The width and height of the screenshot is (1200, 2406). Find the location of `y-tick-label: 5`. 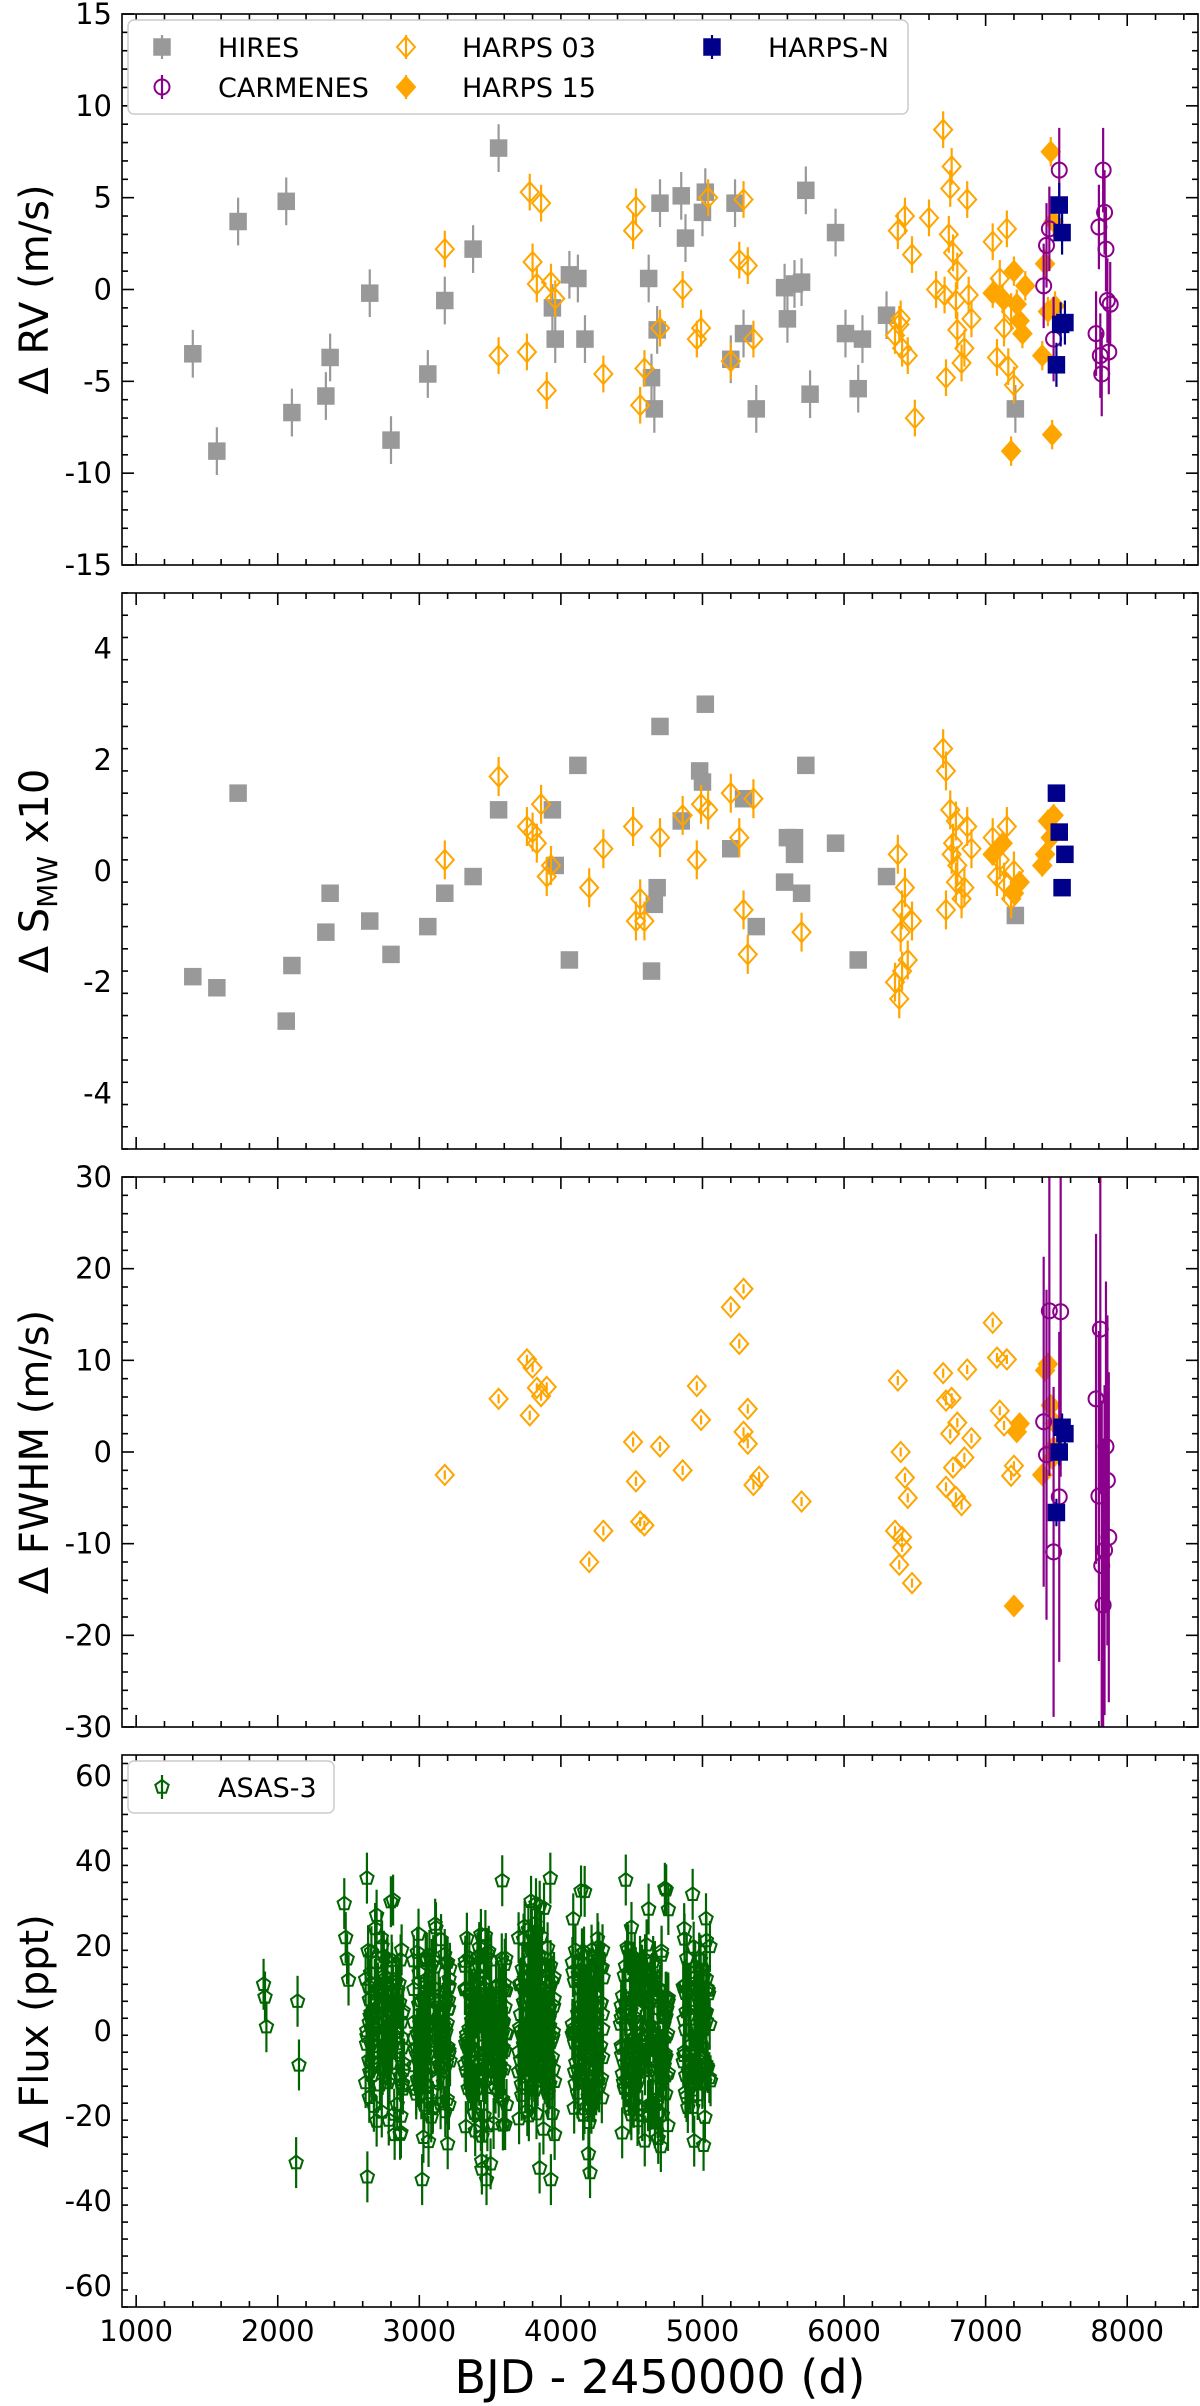

y-tick-label: 5 is located at coordinates (103, 198).